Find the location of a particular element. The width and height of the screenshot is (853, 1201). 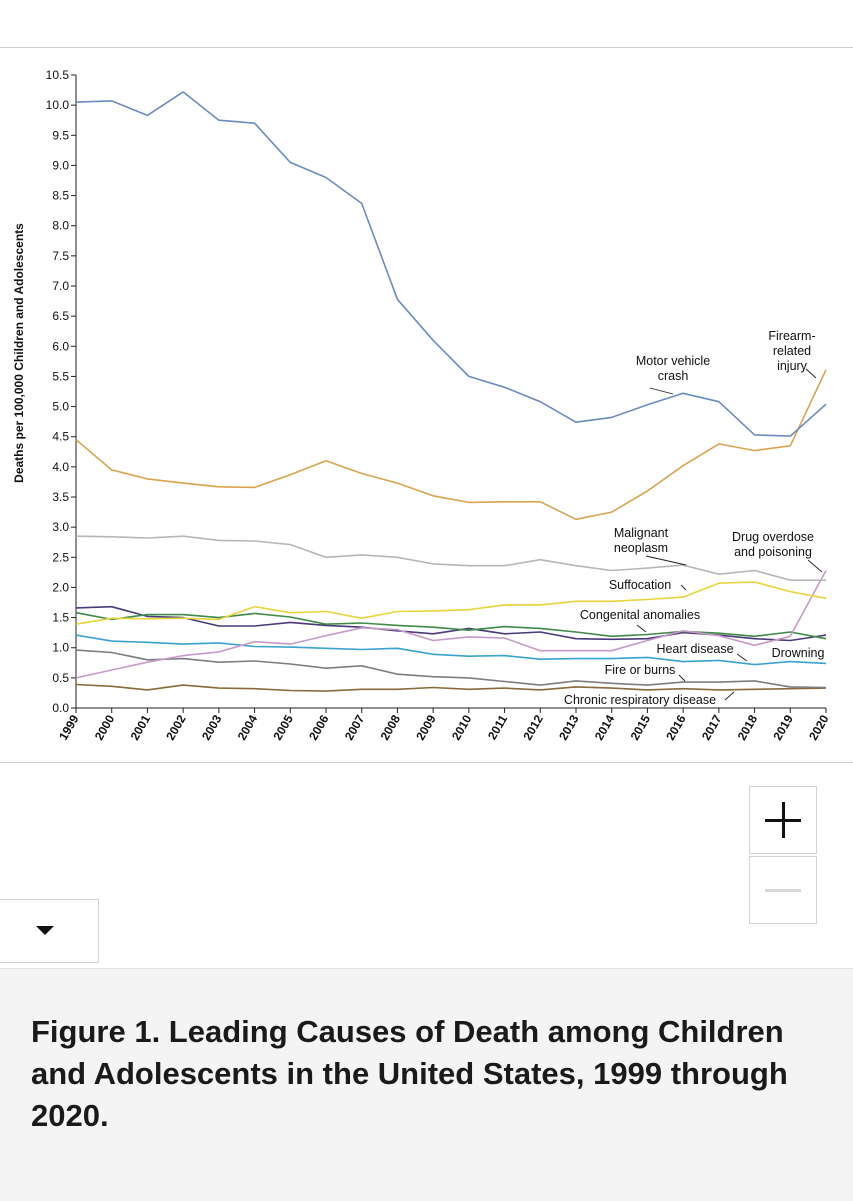

series-line-drug-overdose-and-poisoning is located at coordinates (451, 624).